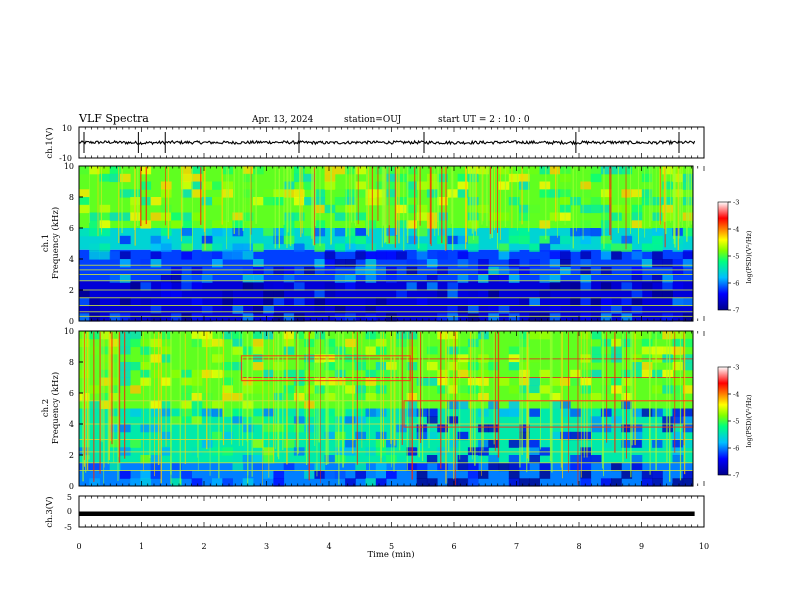 The width and height of the screenshot is (792, 612). I want to click on xtick-label: 8, so click(578, 546).